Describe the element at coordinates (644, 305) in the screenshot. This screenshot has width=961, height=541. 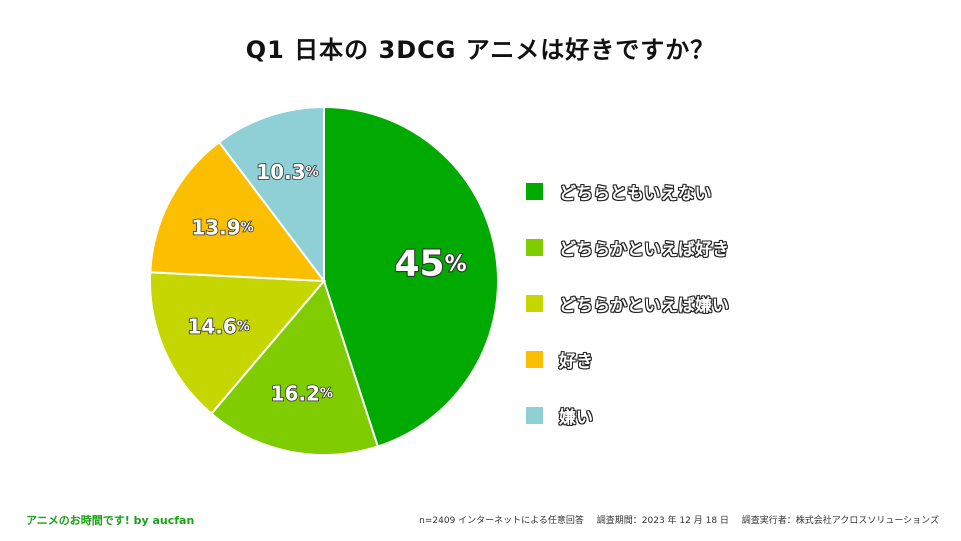
I see `legend-label: どちらかといえば嫌い` at that location.